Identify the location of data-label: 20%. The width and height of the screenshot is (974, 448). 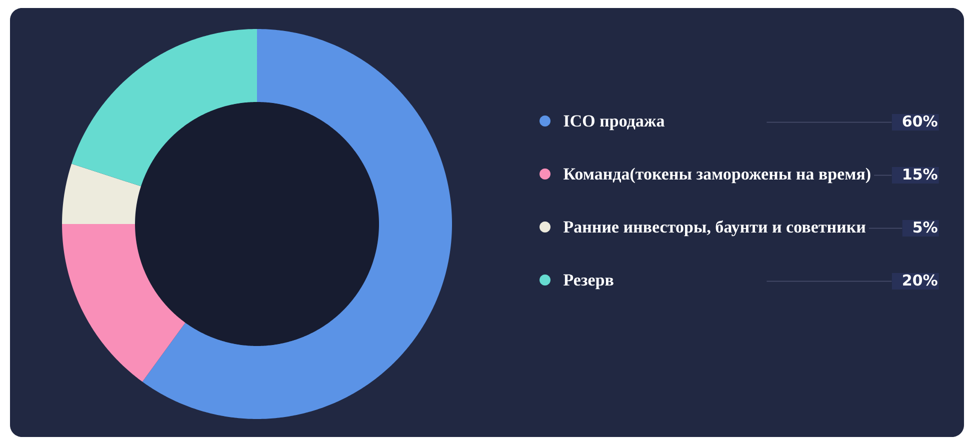
(920, 280).